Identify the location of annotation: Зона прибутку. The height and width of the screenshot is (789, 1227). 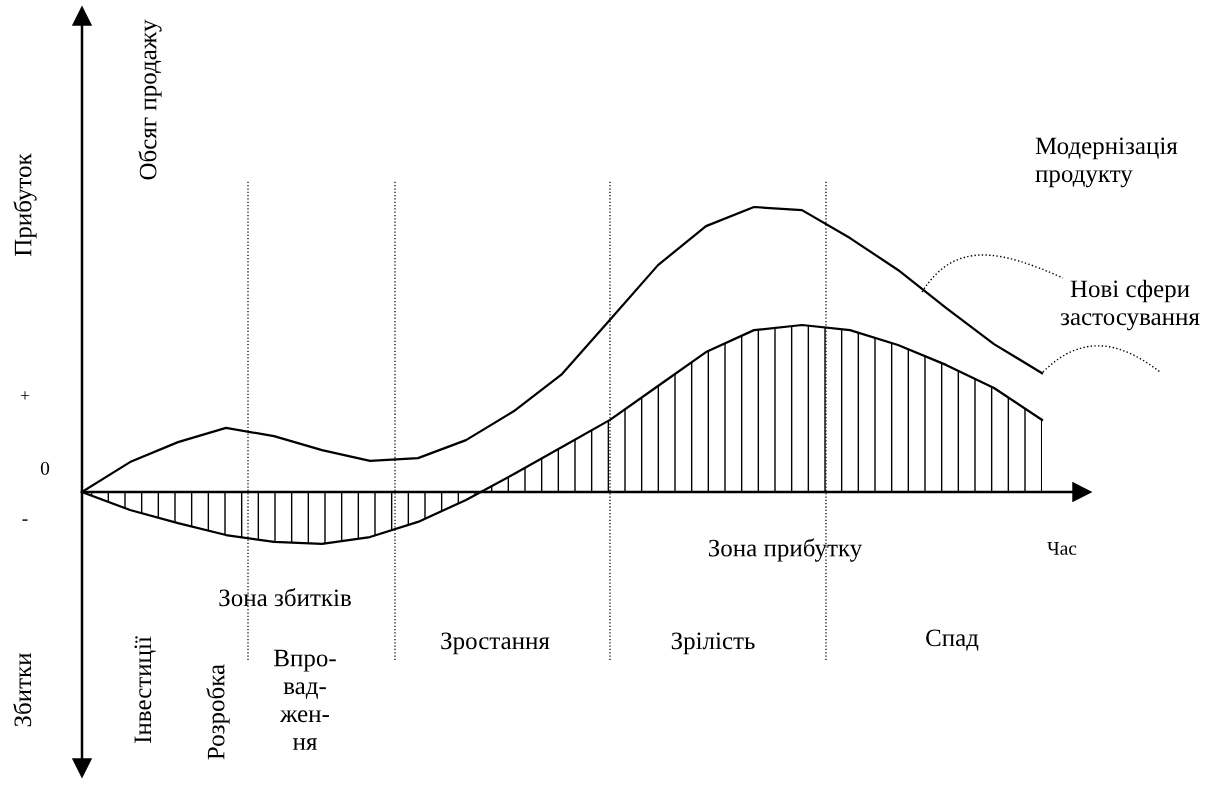
(785, 550).